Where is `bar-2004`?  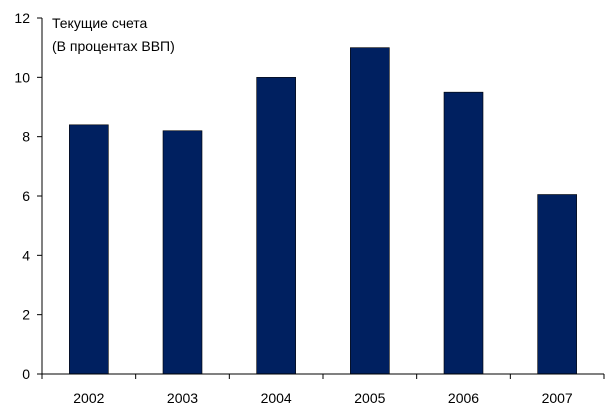
bar-2004 is located at coordinates (276, 226).